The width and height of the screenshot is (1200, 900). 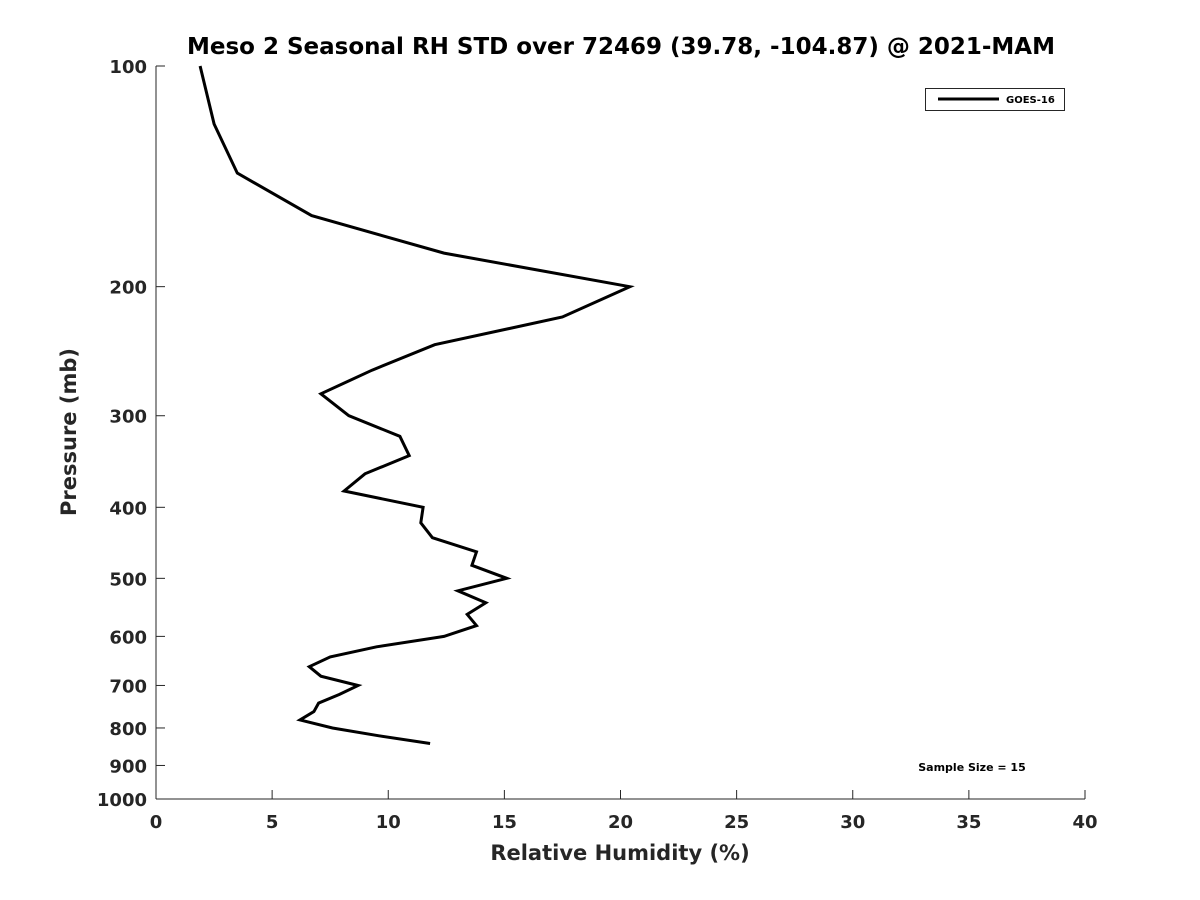 What do you see at coordinates (128, 579) in the screenshot?
I see `y-tick-label: 500` at bounding box center [128, 579].